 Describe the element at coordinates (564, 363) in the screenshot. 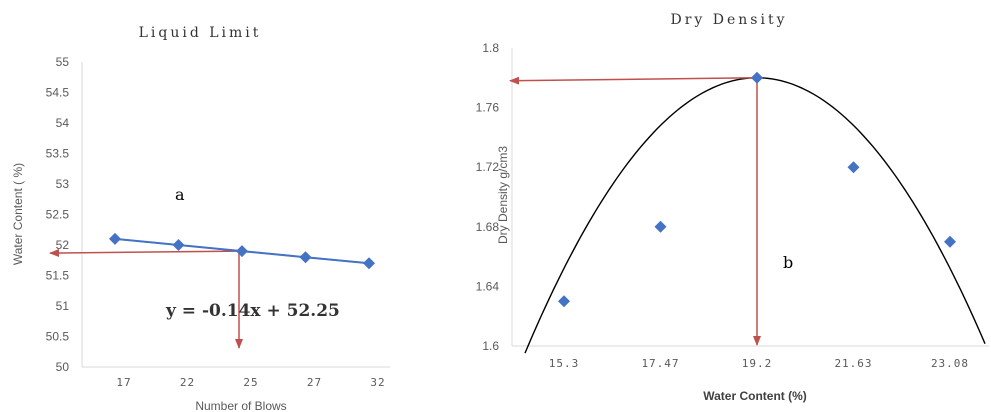

I see `chart-b-x-tick-label: 15.3` at that location.